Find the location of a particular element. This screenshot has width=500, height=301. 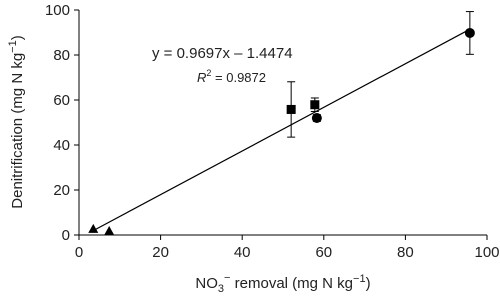

x-label-sub: 3 is located at coordinates (221, 289).